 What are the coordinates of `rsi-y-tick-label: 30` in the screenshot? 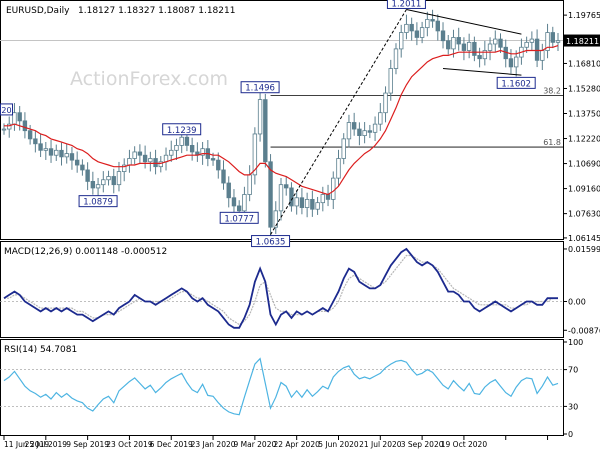 It's located at (573, 406).